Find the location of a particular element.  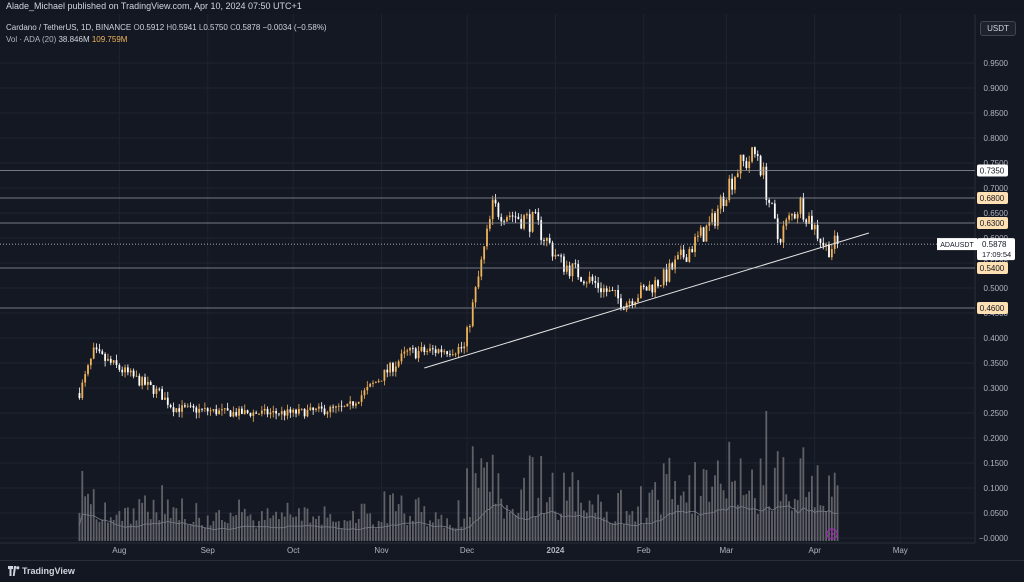

x-tick-label: Oct is located at coordinates (293, 550).